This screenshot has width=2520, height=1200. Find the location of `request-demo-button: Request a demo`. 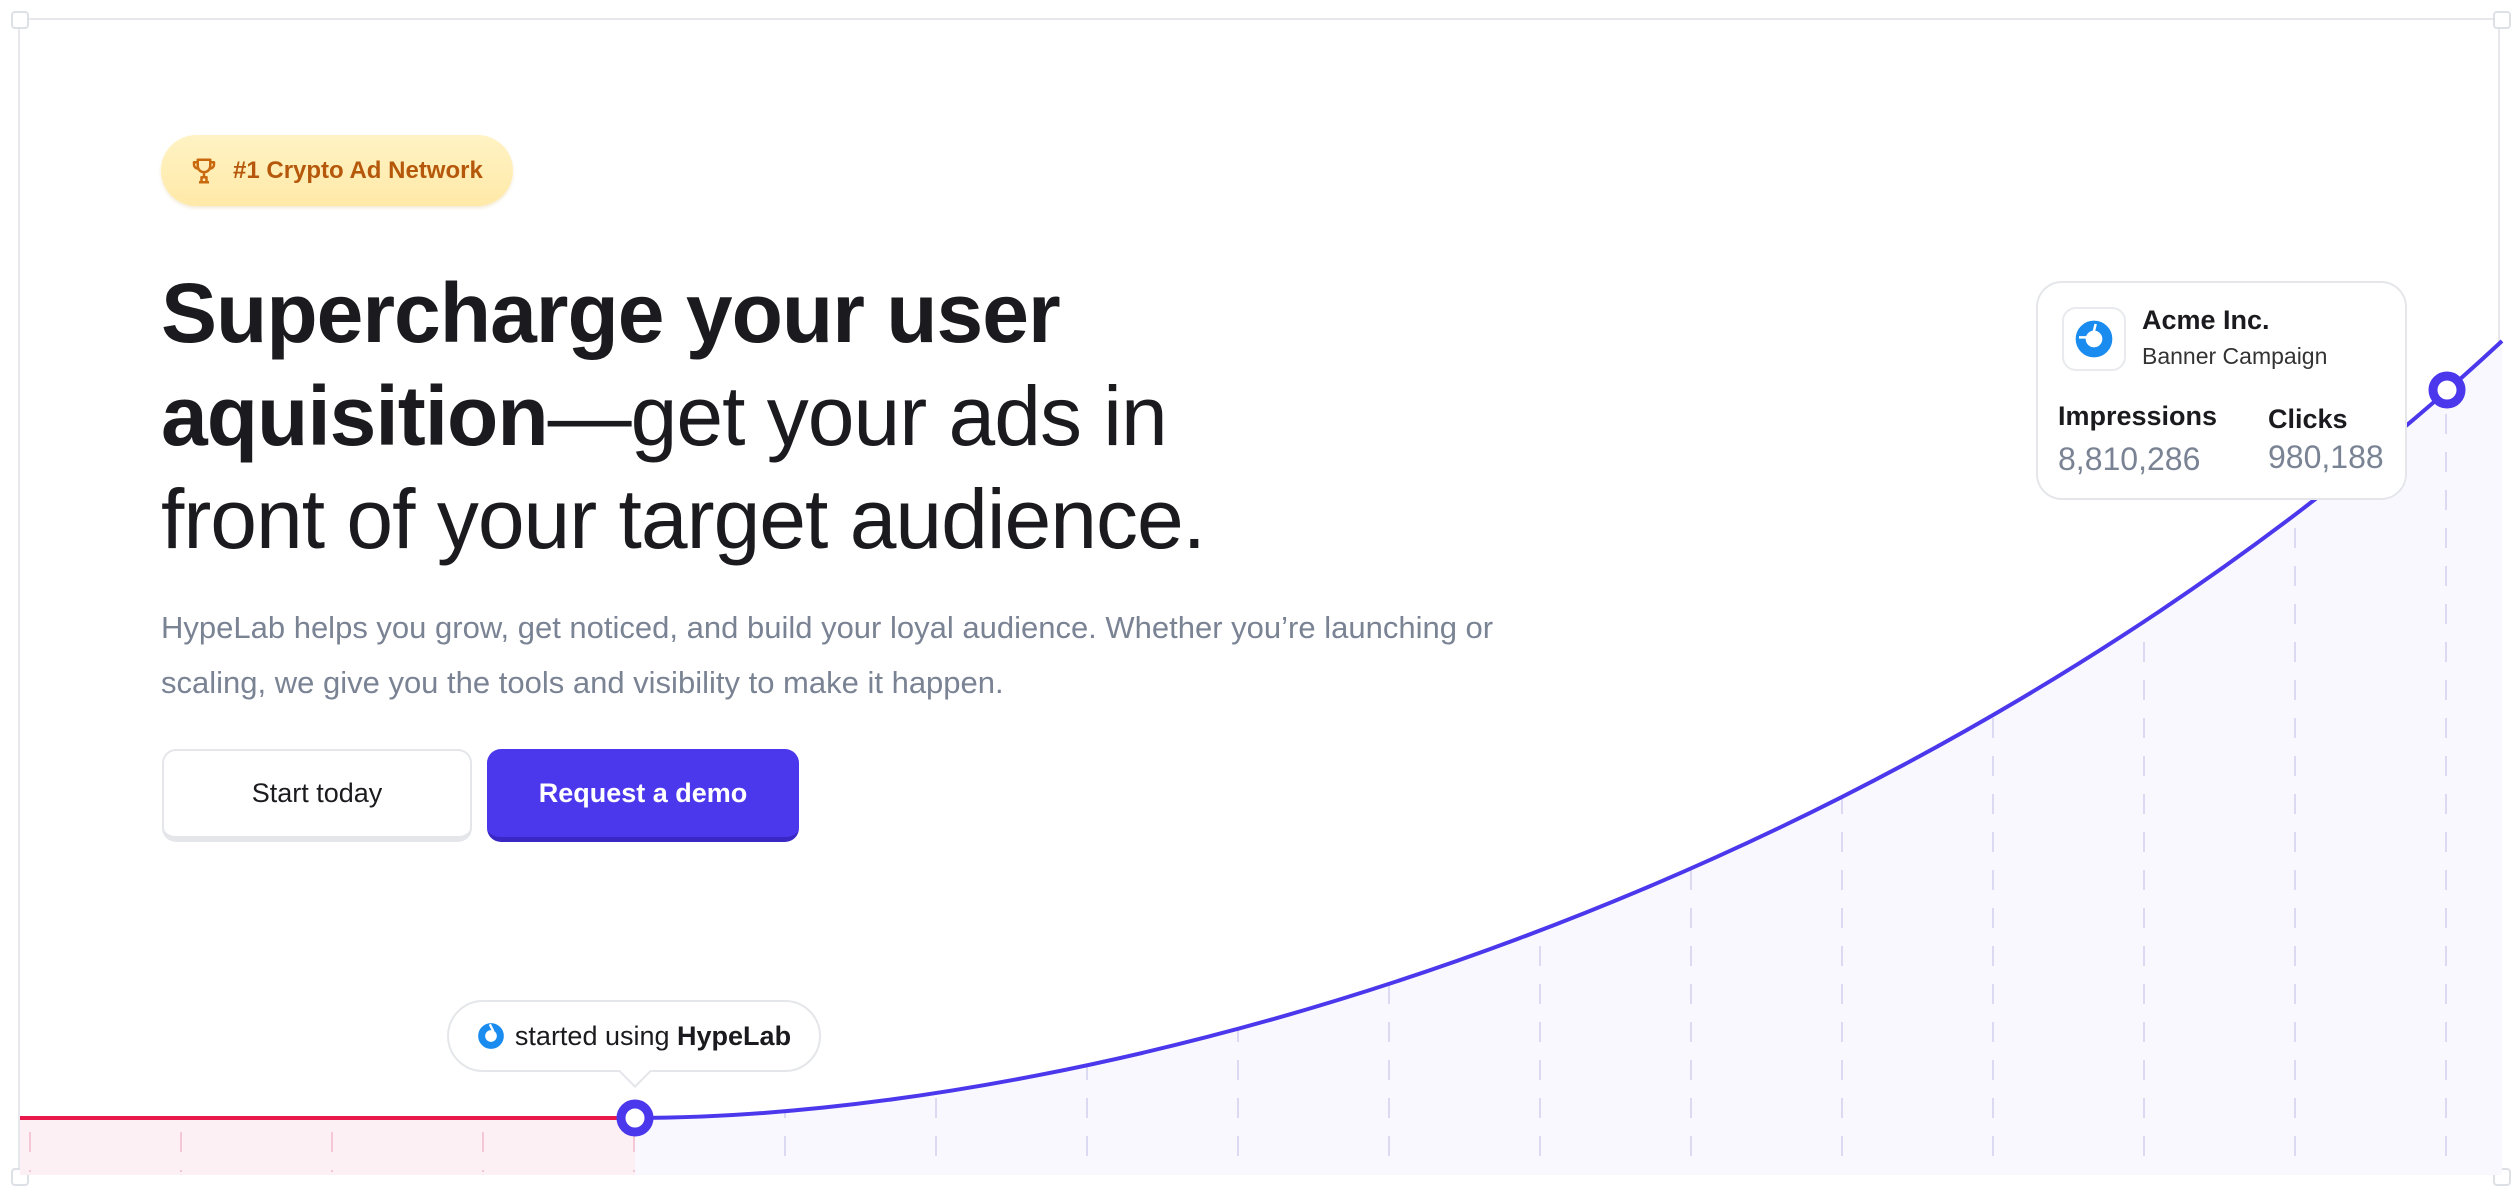

request-demo-button: Request a demo is located at coordinates (643, 795).